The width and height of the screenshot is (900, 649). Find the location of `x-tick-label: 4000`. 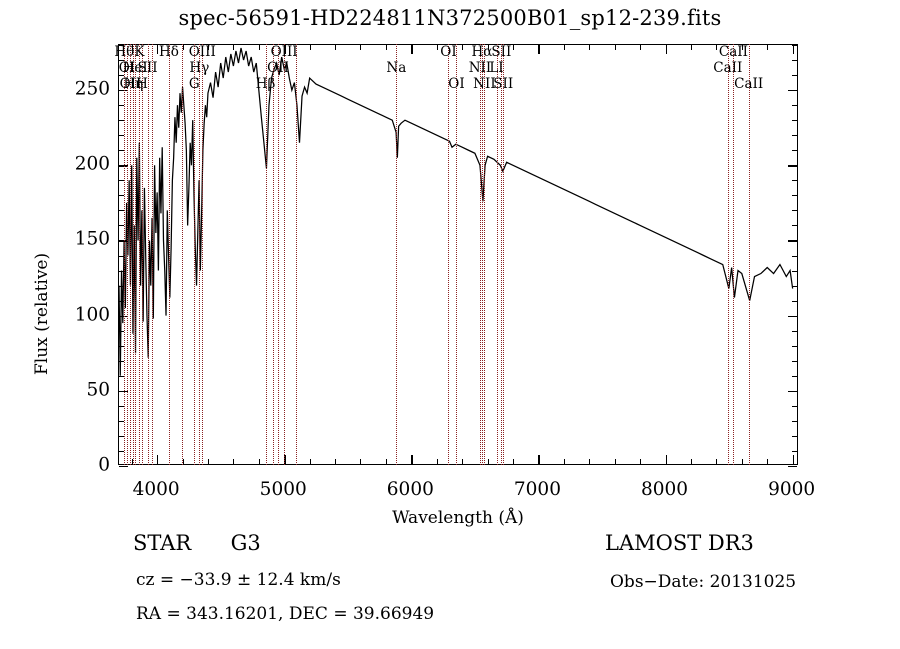

x-tick-label: 4000 is located at coordinates (156, 489).